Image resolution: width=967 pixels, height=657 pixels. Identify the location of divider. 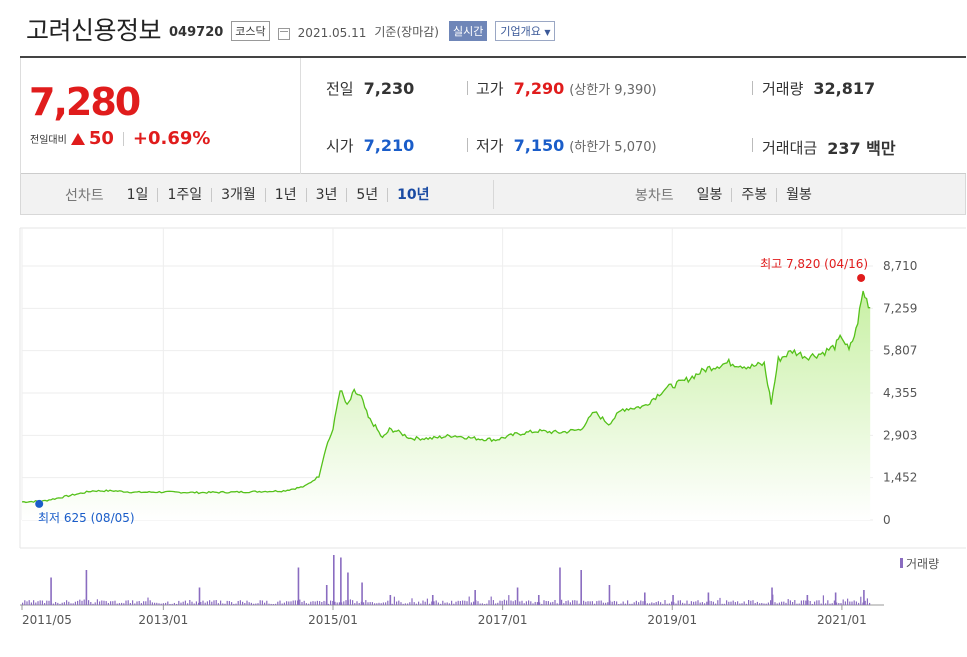
(493, 194).